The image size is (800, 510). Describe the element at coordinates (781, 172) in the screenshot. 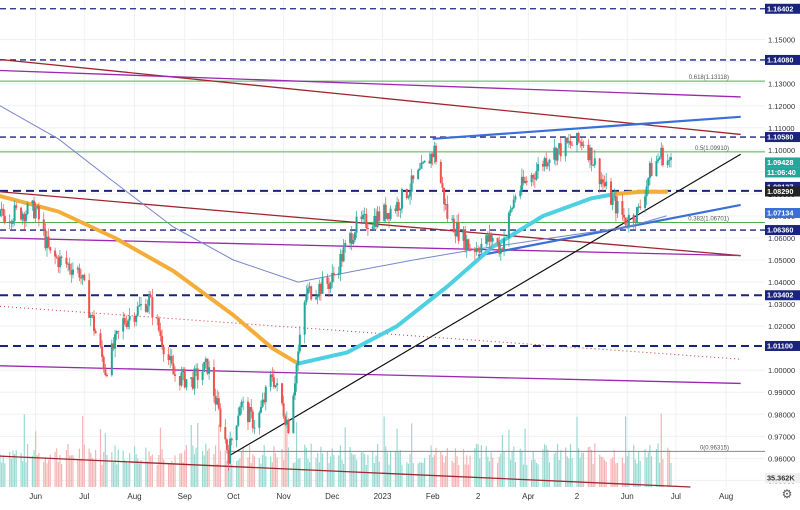

I see `price-label-text: 11:06:40` at that location.